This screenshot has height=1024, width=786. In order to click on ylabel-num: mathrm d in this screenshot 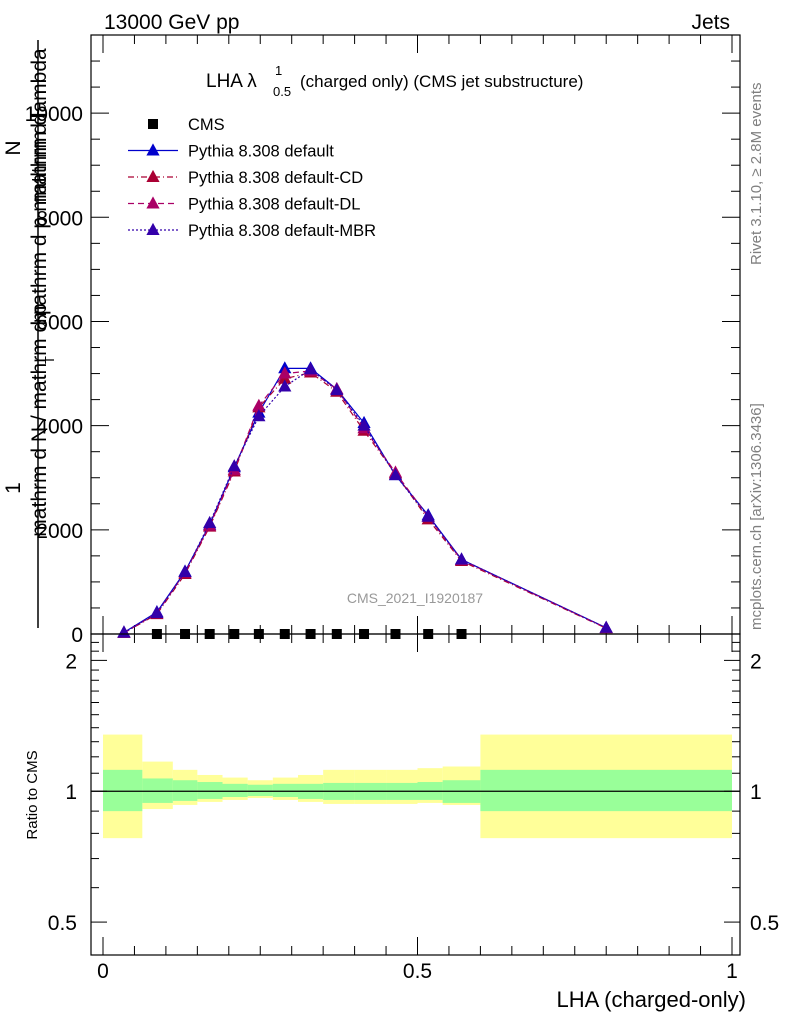, I will do `click(39, 158)`.